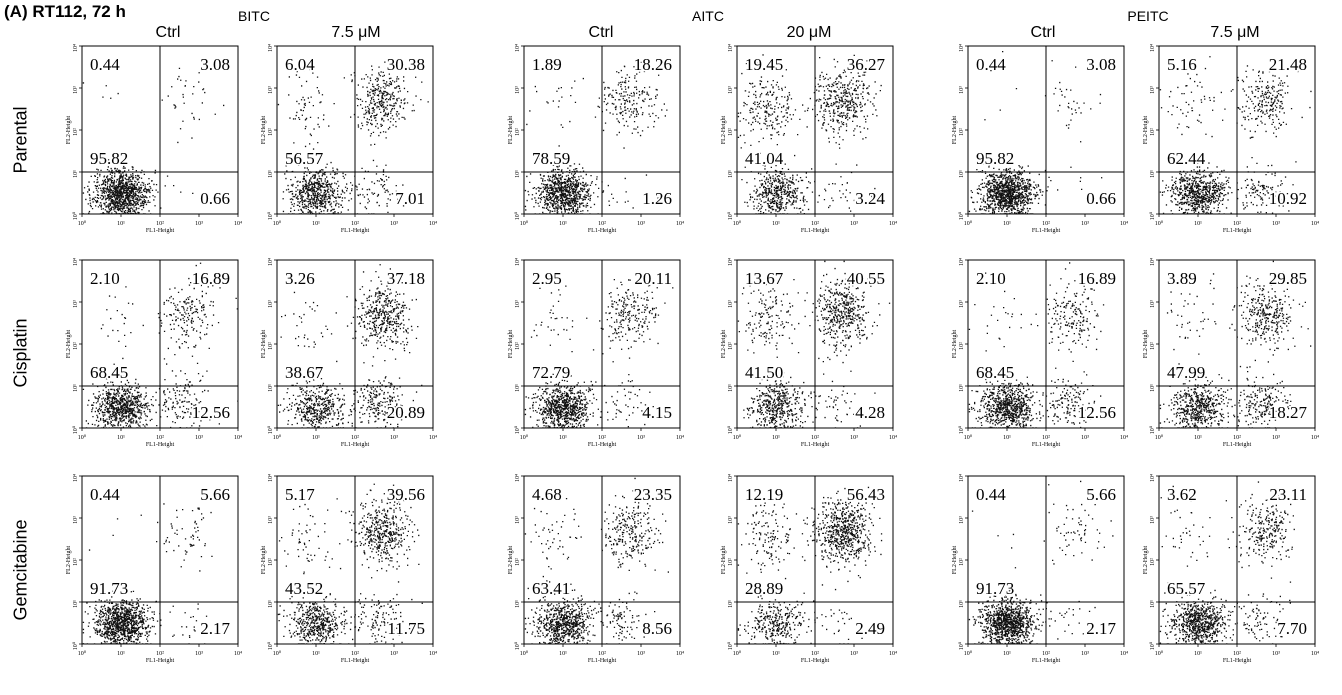  What do you see at coordinates (809, 134) in the screenshot?
I see `cell-events` at bounding box center [809, 134].